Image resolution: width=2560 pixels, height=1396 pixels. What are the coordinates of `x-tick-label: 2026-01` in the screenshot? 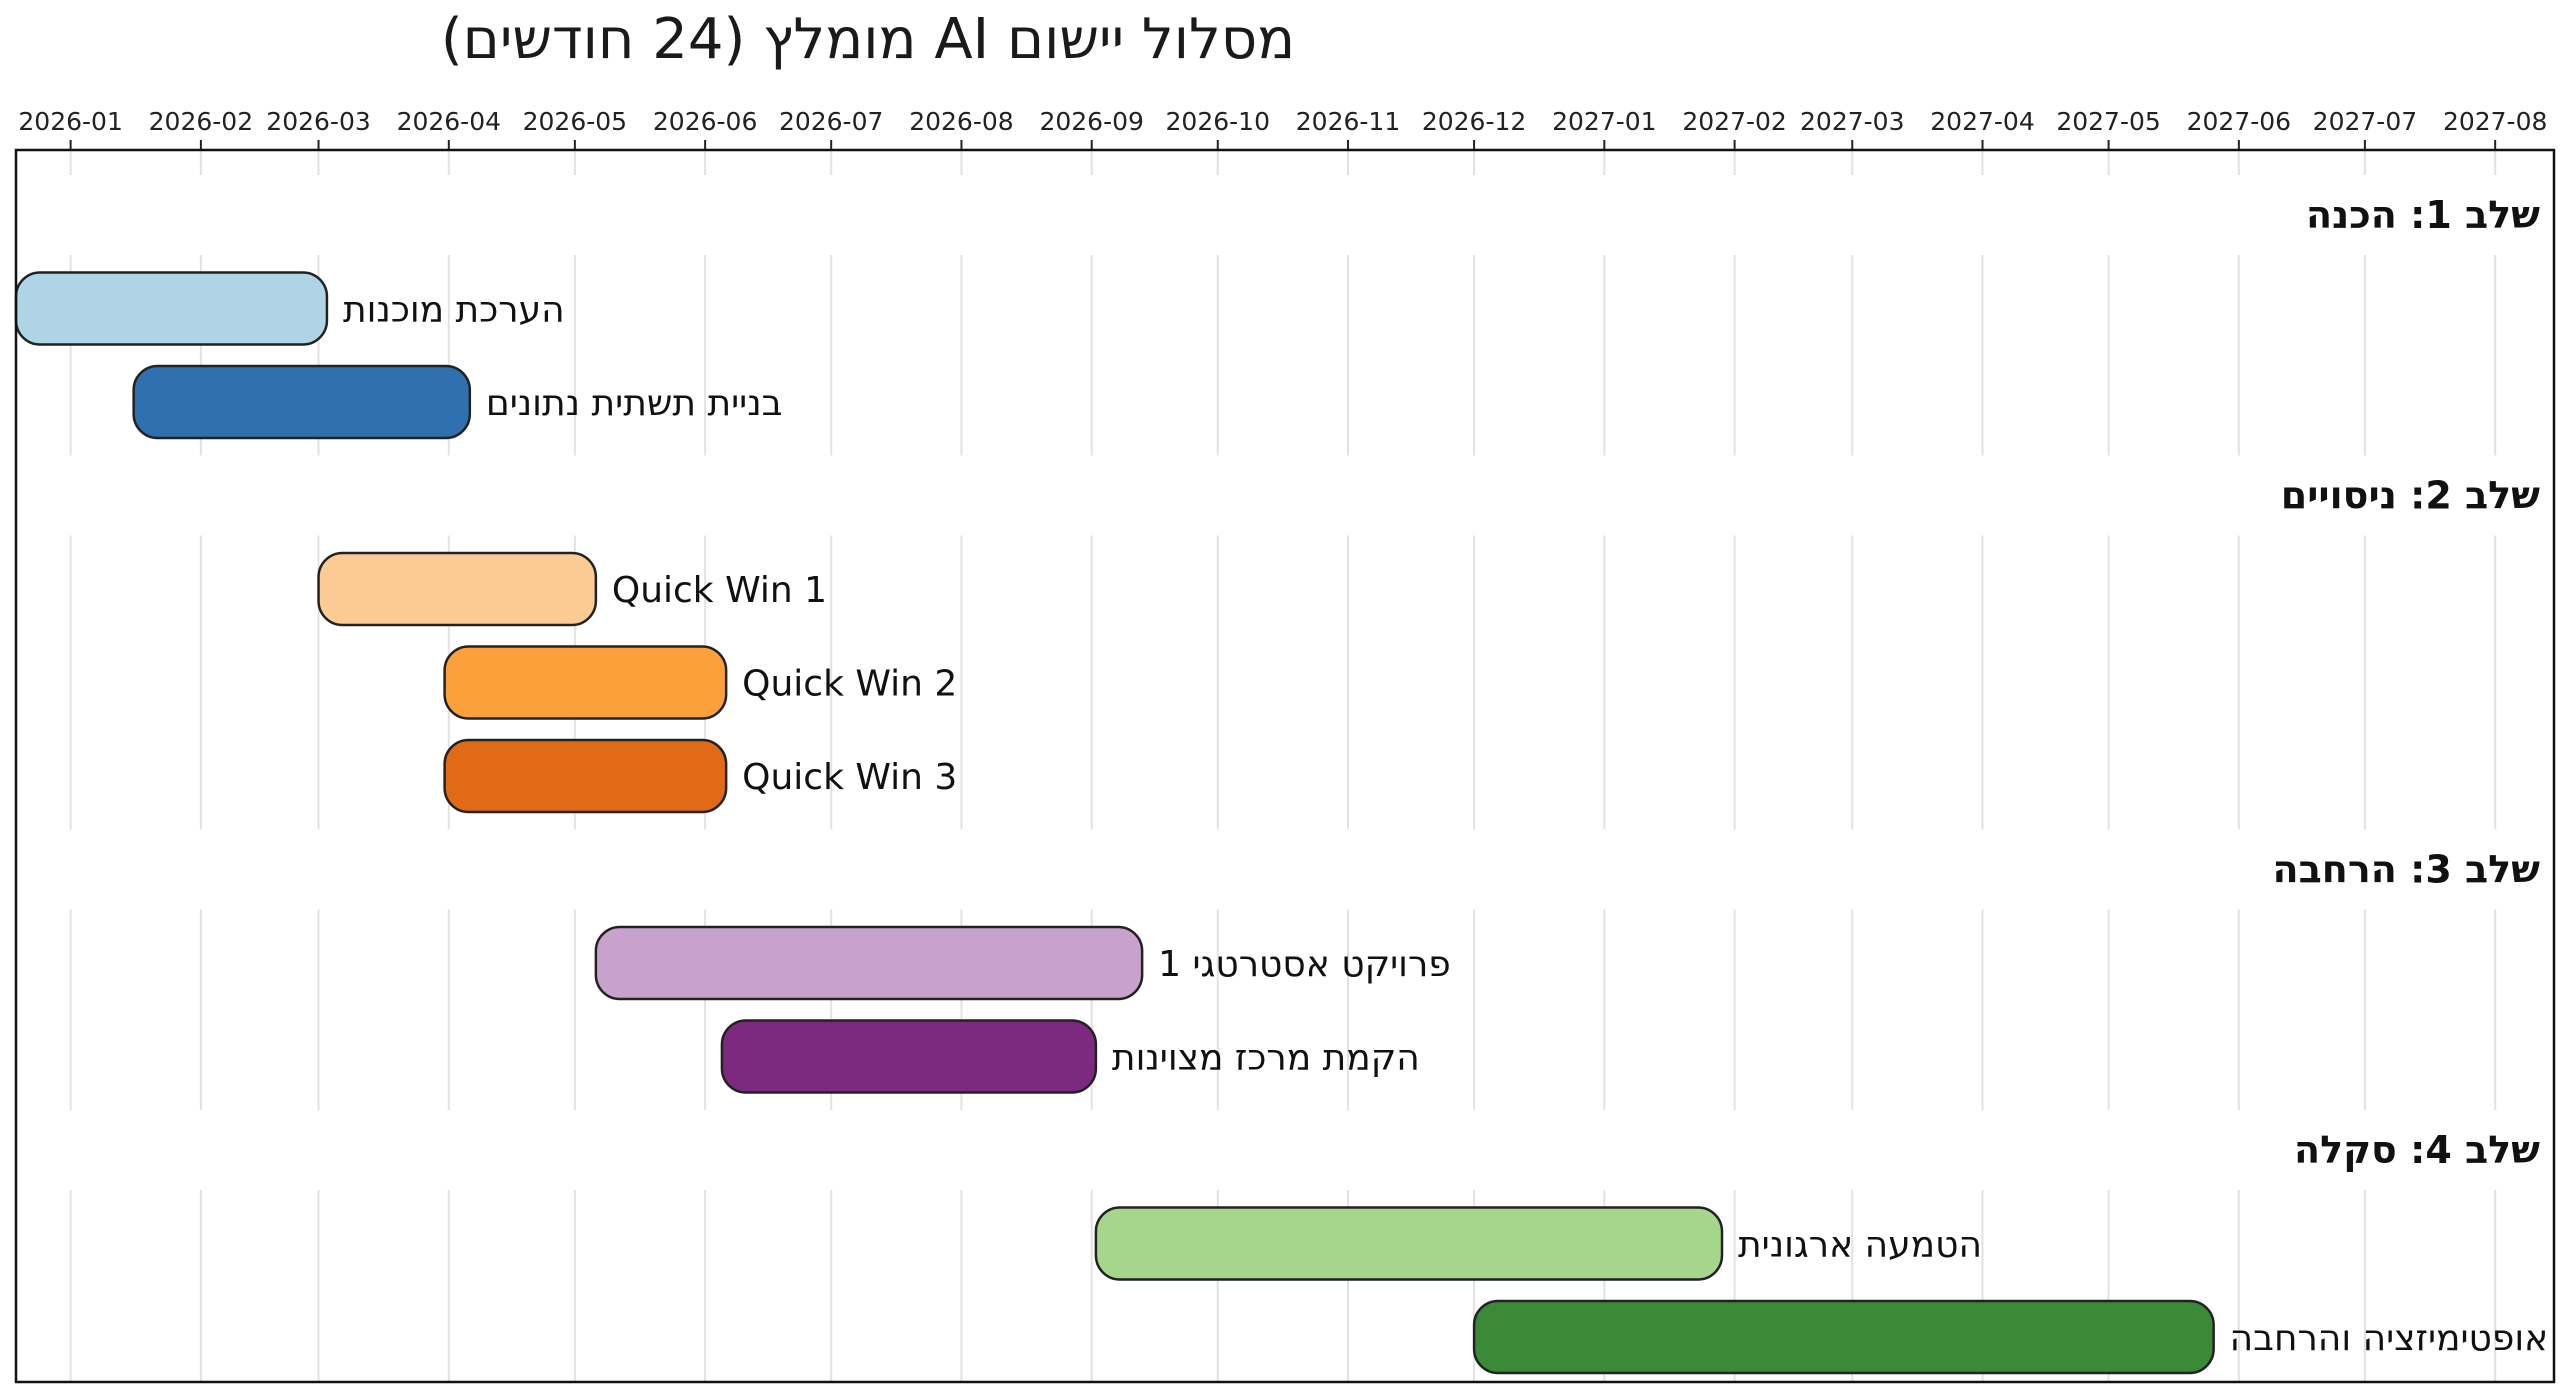 It's located at (70, 121).